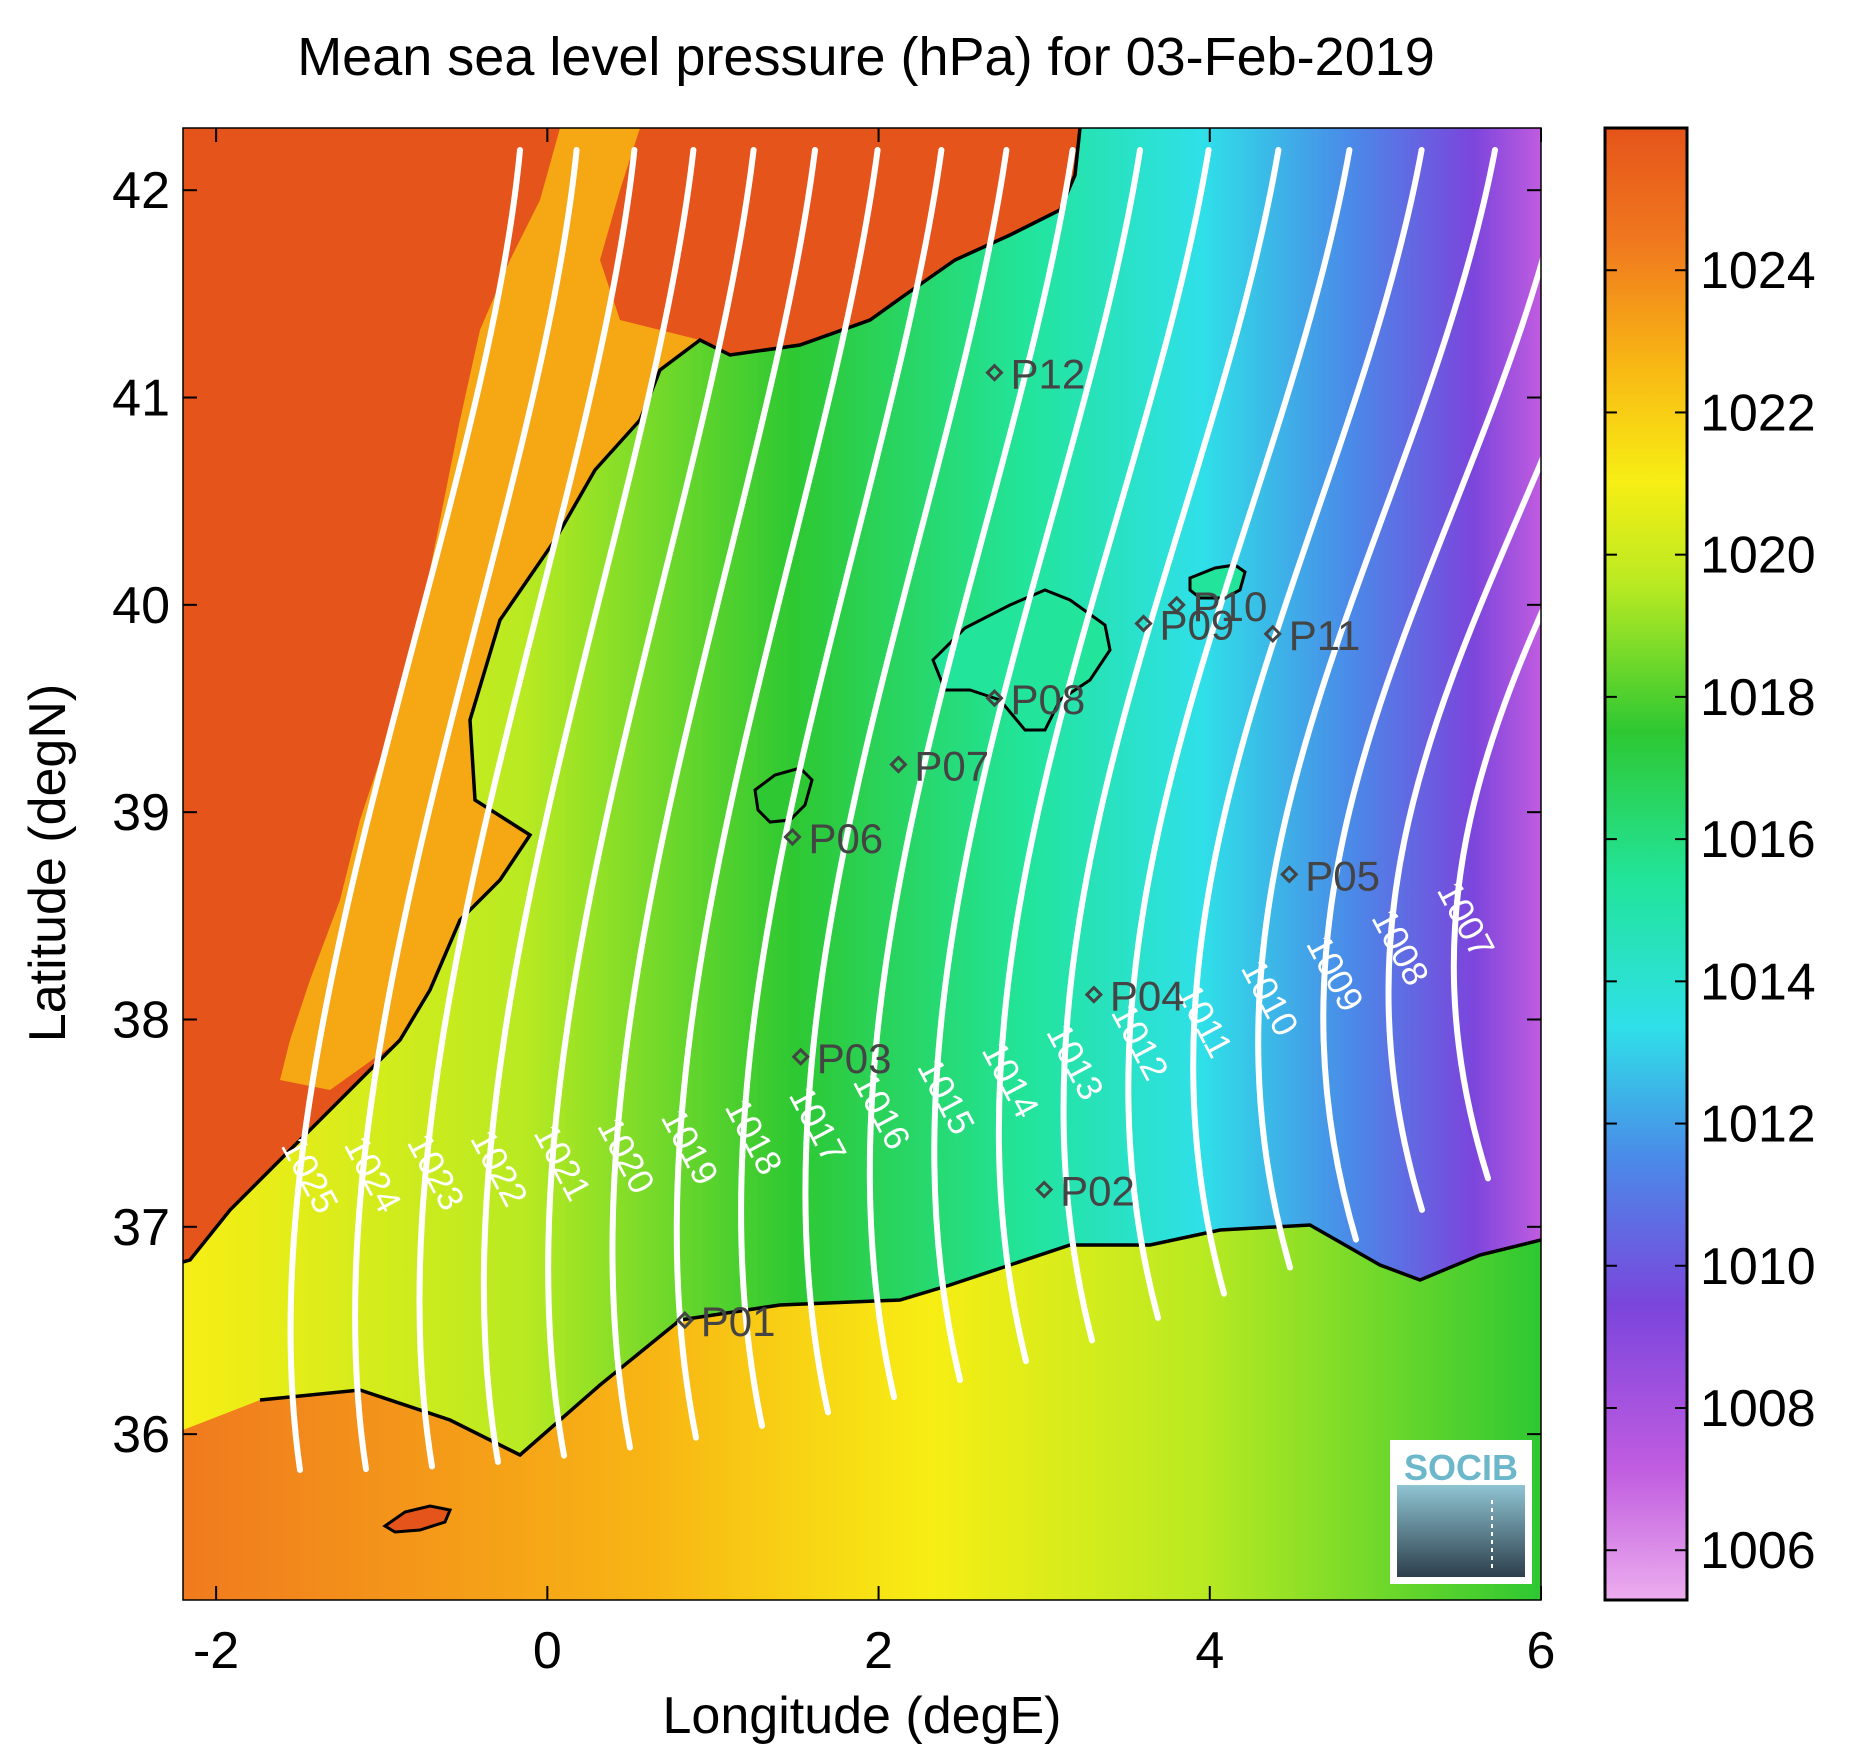 This screenshot has width=1854, height=1763. Describe the element at coordinates (1758, 1551) in the screenshot. I see `colorbar-tick-label: 1006` at that location.